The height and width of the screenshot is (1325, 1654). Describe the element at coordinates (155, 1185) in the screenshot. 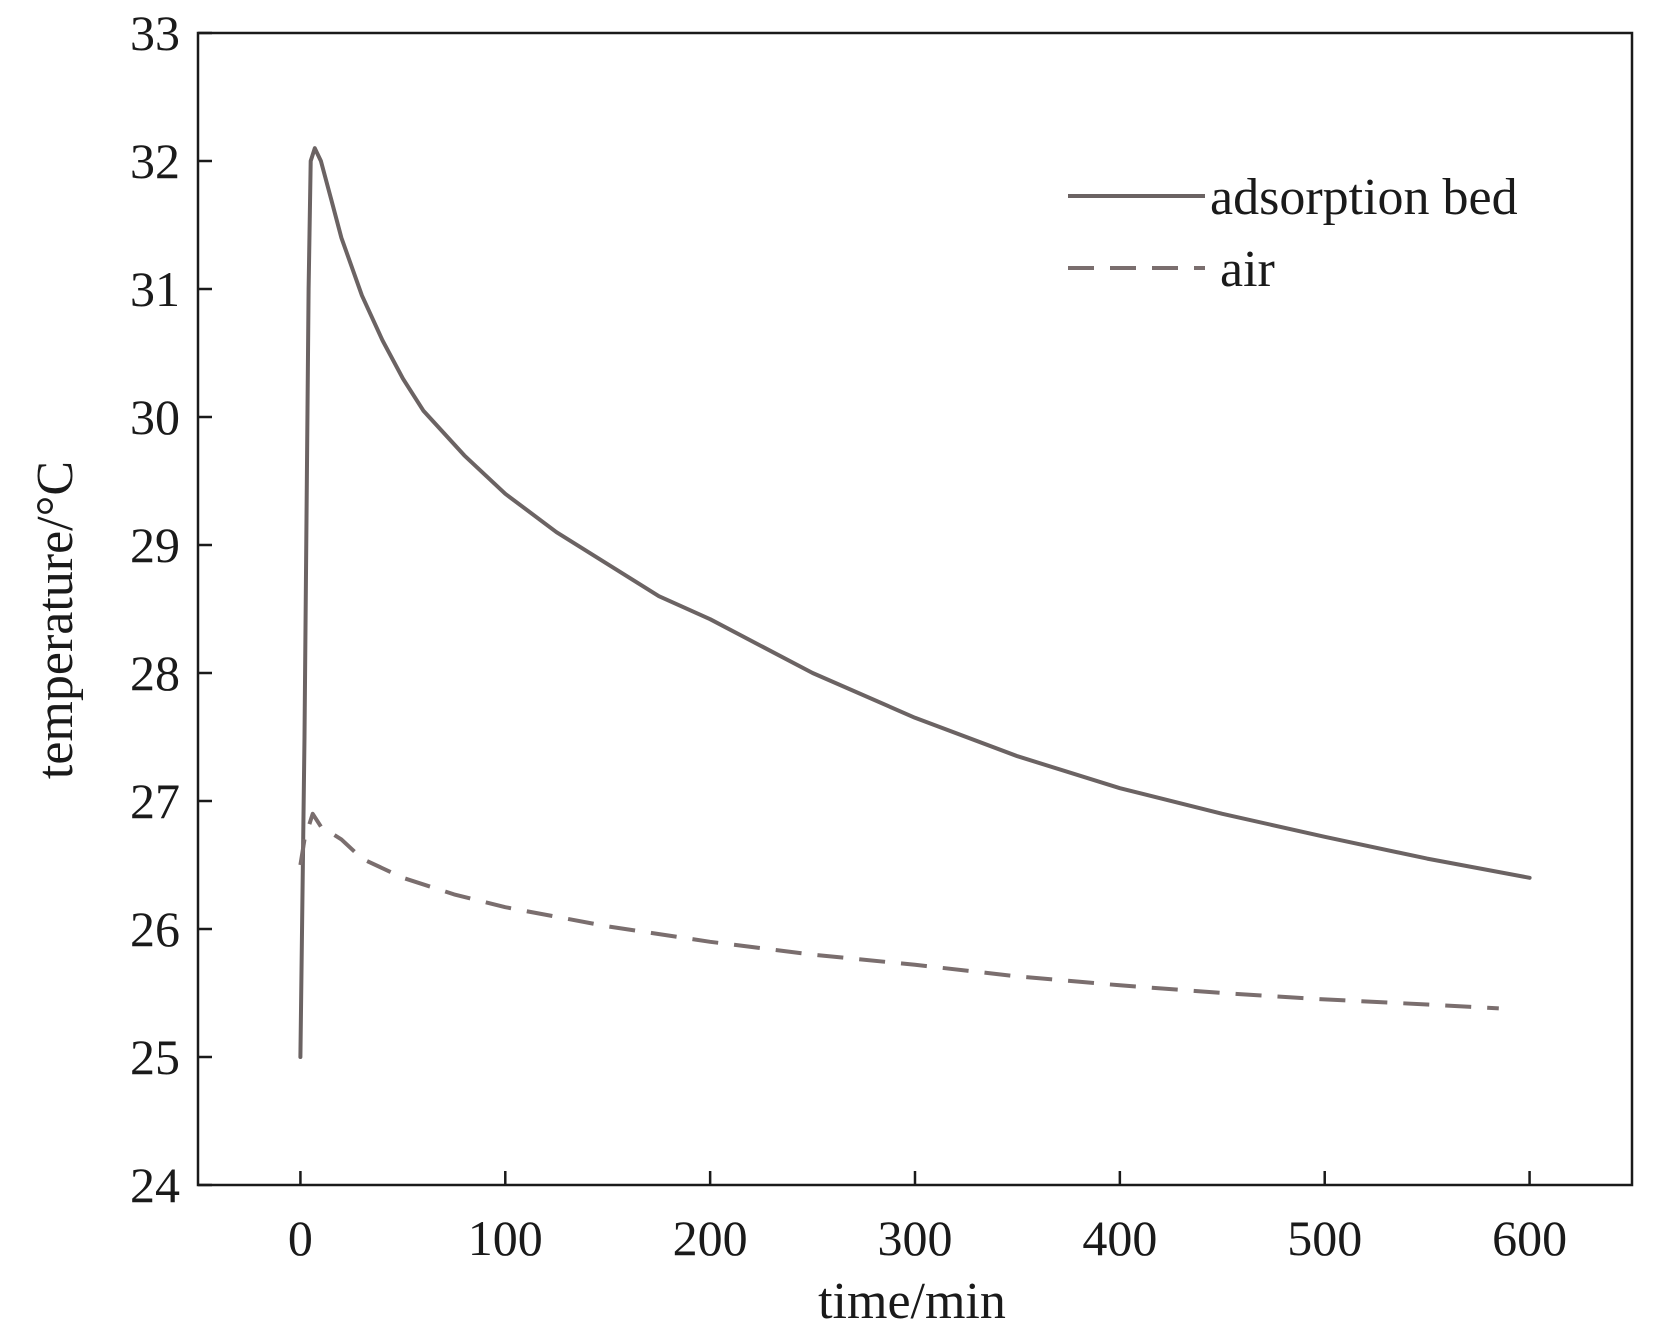

I see `y-tick-label: 24` at that location.